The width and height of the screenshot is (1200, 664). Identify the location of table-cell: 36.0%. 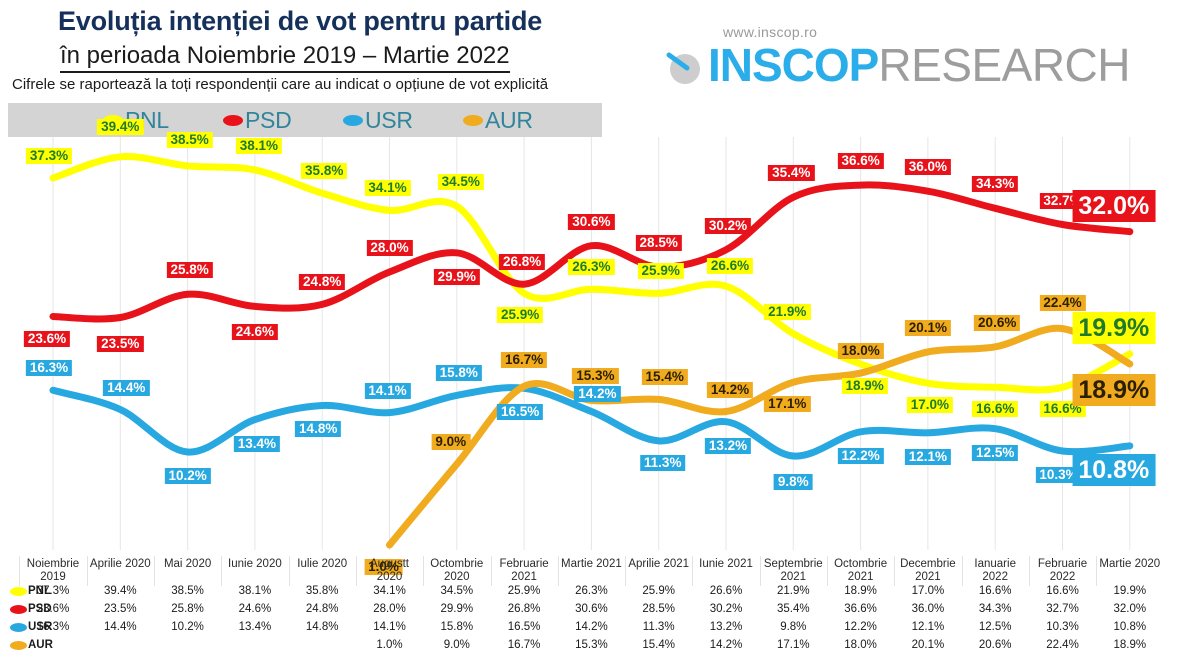
(928, 609).